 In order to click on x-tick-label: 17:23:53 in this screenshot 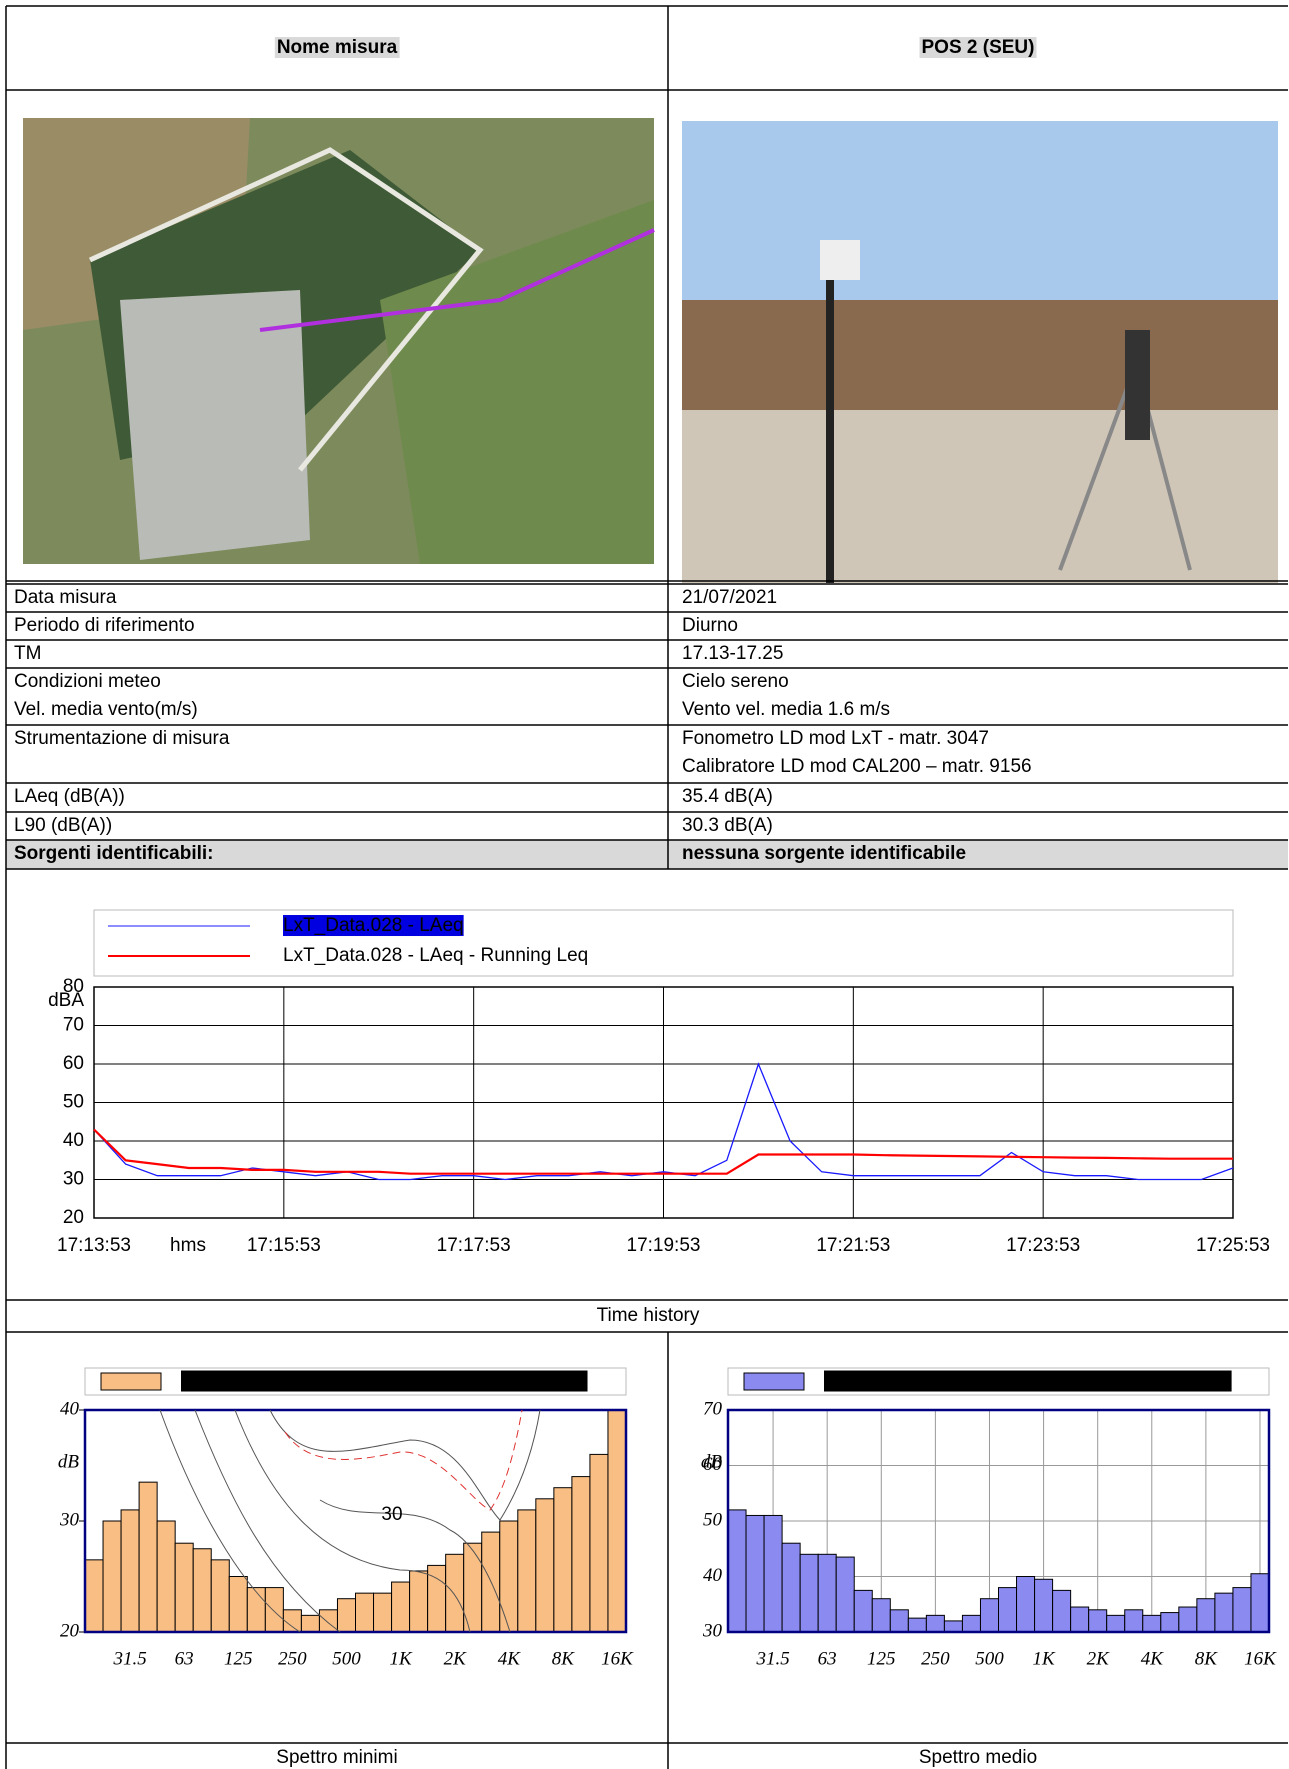, I will do `click(1043, 1245)`.